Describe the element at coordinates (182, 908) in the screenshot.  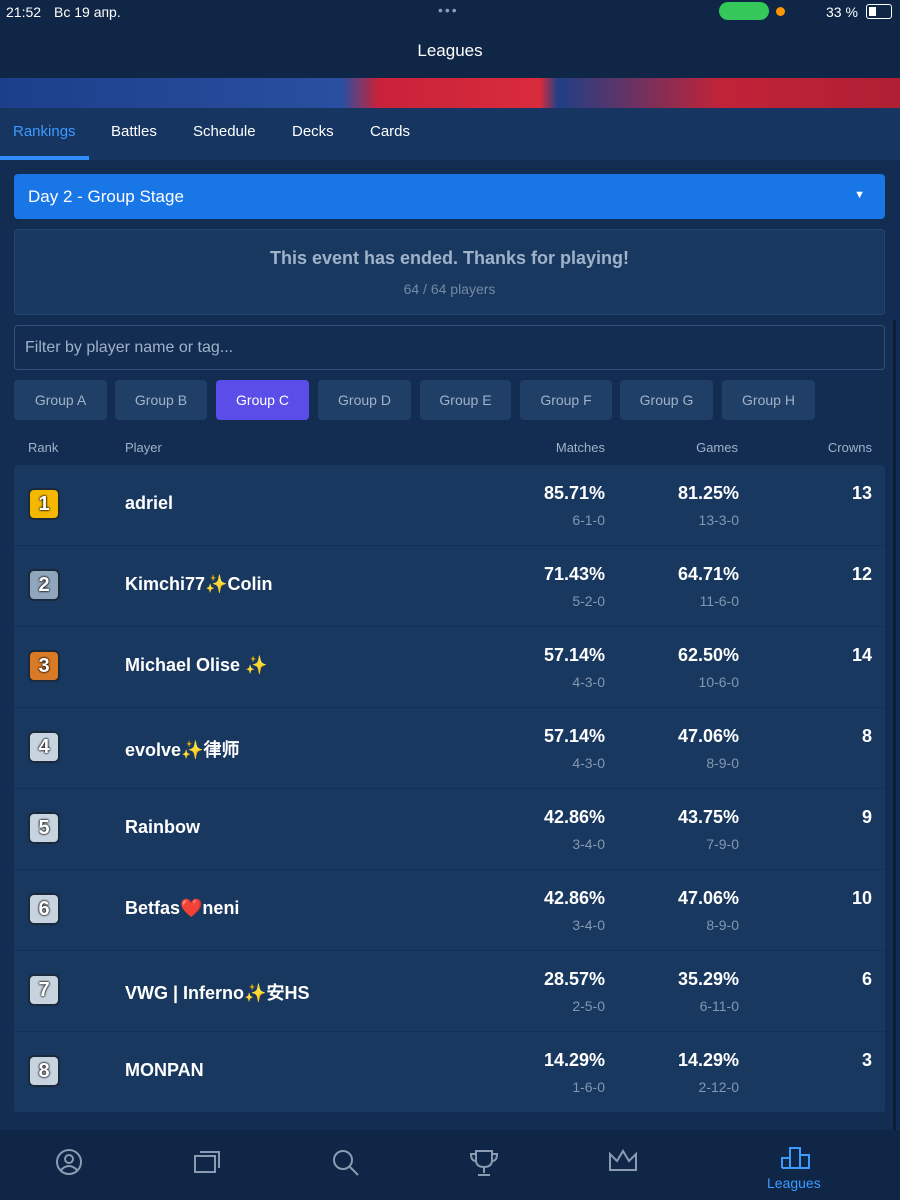
I see `player-name: Betfas❤️neni` at that location.